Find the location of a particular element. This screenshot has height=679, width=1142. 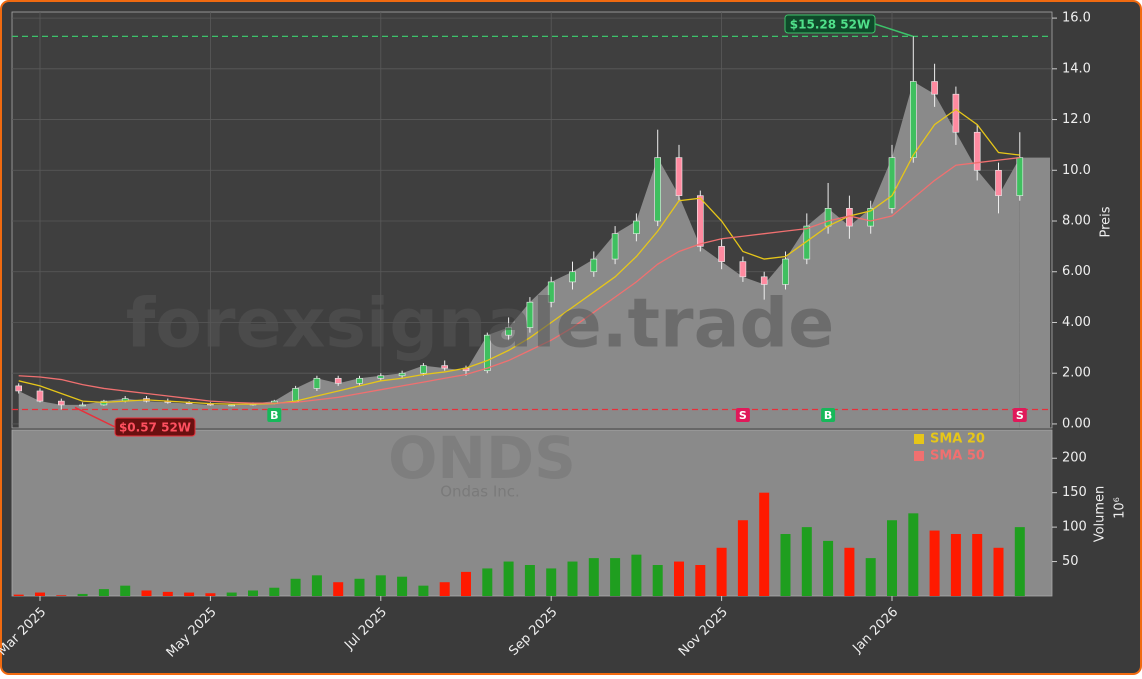

watermark: forexsignale.trade is located at coordinates (480, 324).